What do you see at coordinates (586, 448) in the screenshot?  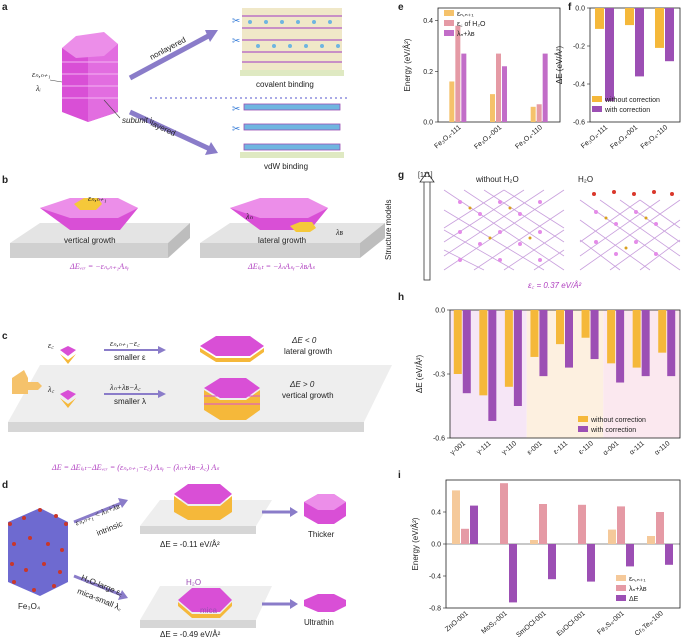 I see `category-label: ε-110` at bounding box center [586, 448].